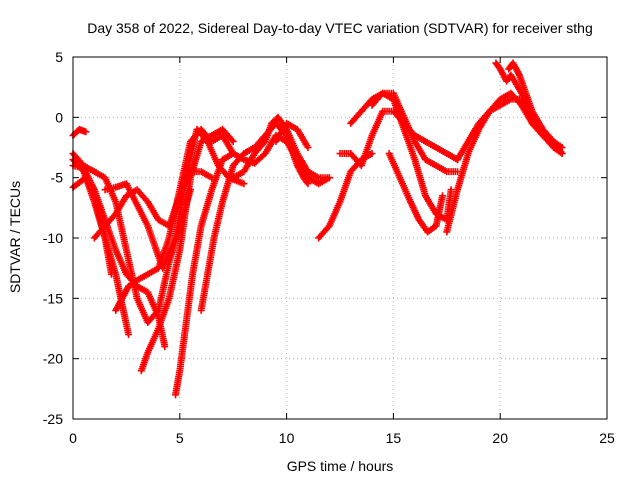 This screenshot has width=640, height=480. I want to click on x-tick-label: 15, so click(394, 438).